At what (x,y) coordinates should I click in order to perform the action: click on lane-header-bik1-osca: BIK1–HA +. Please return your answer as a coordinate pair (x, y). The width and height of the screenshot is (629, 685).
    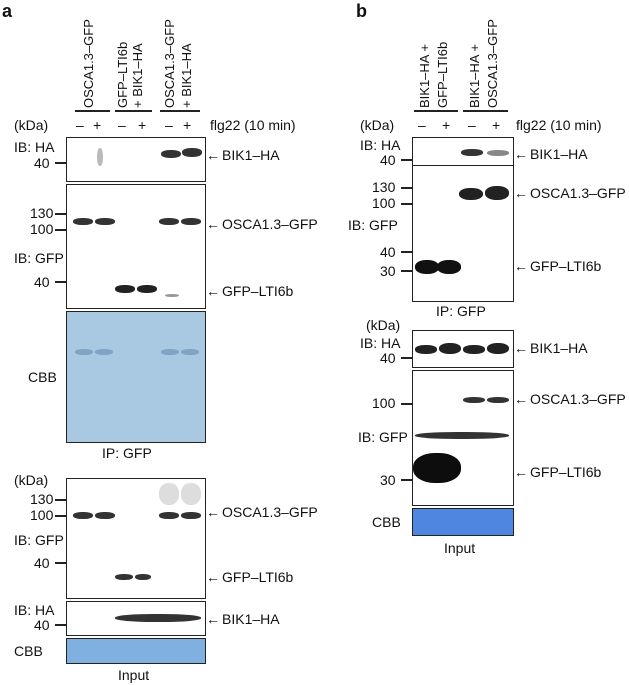
    Looking at the image, I should click on (474, 76).